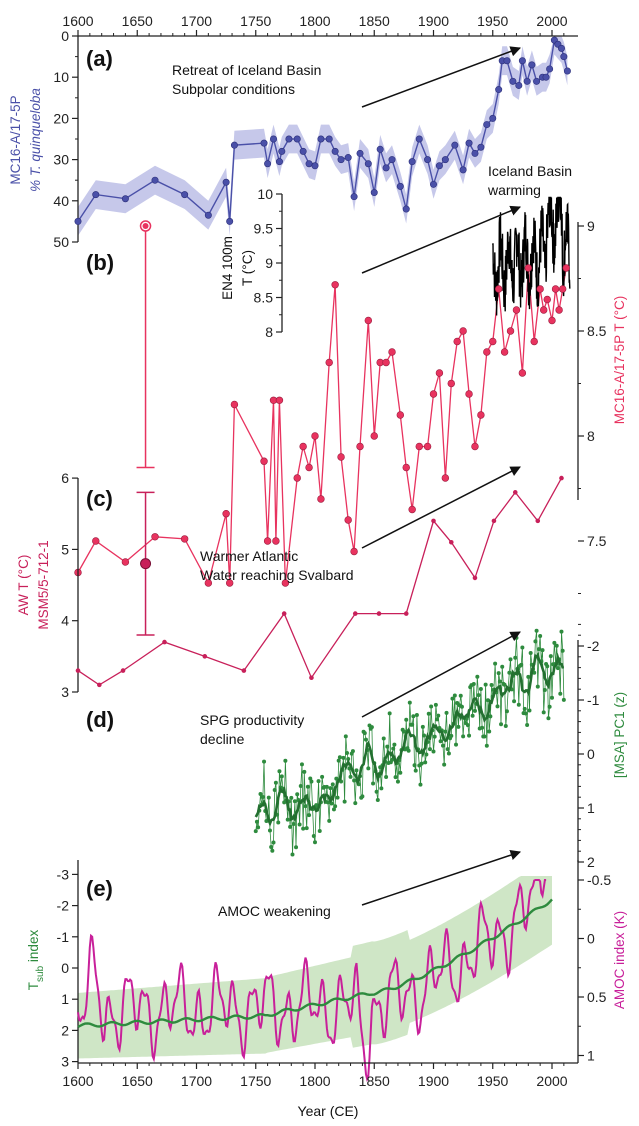  What do you see at coordinates (433, 1081) in the screenshot?
I see `bottom-x-tick-label-6: 1900` at bounding box center [433, 1081].